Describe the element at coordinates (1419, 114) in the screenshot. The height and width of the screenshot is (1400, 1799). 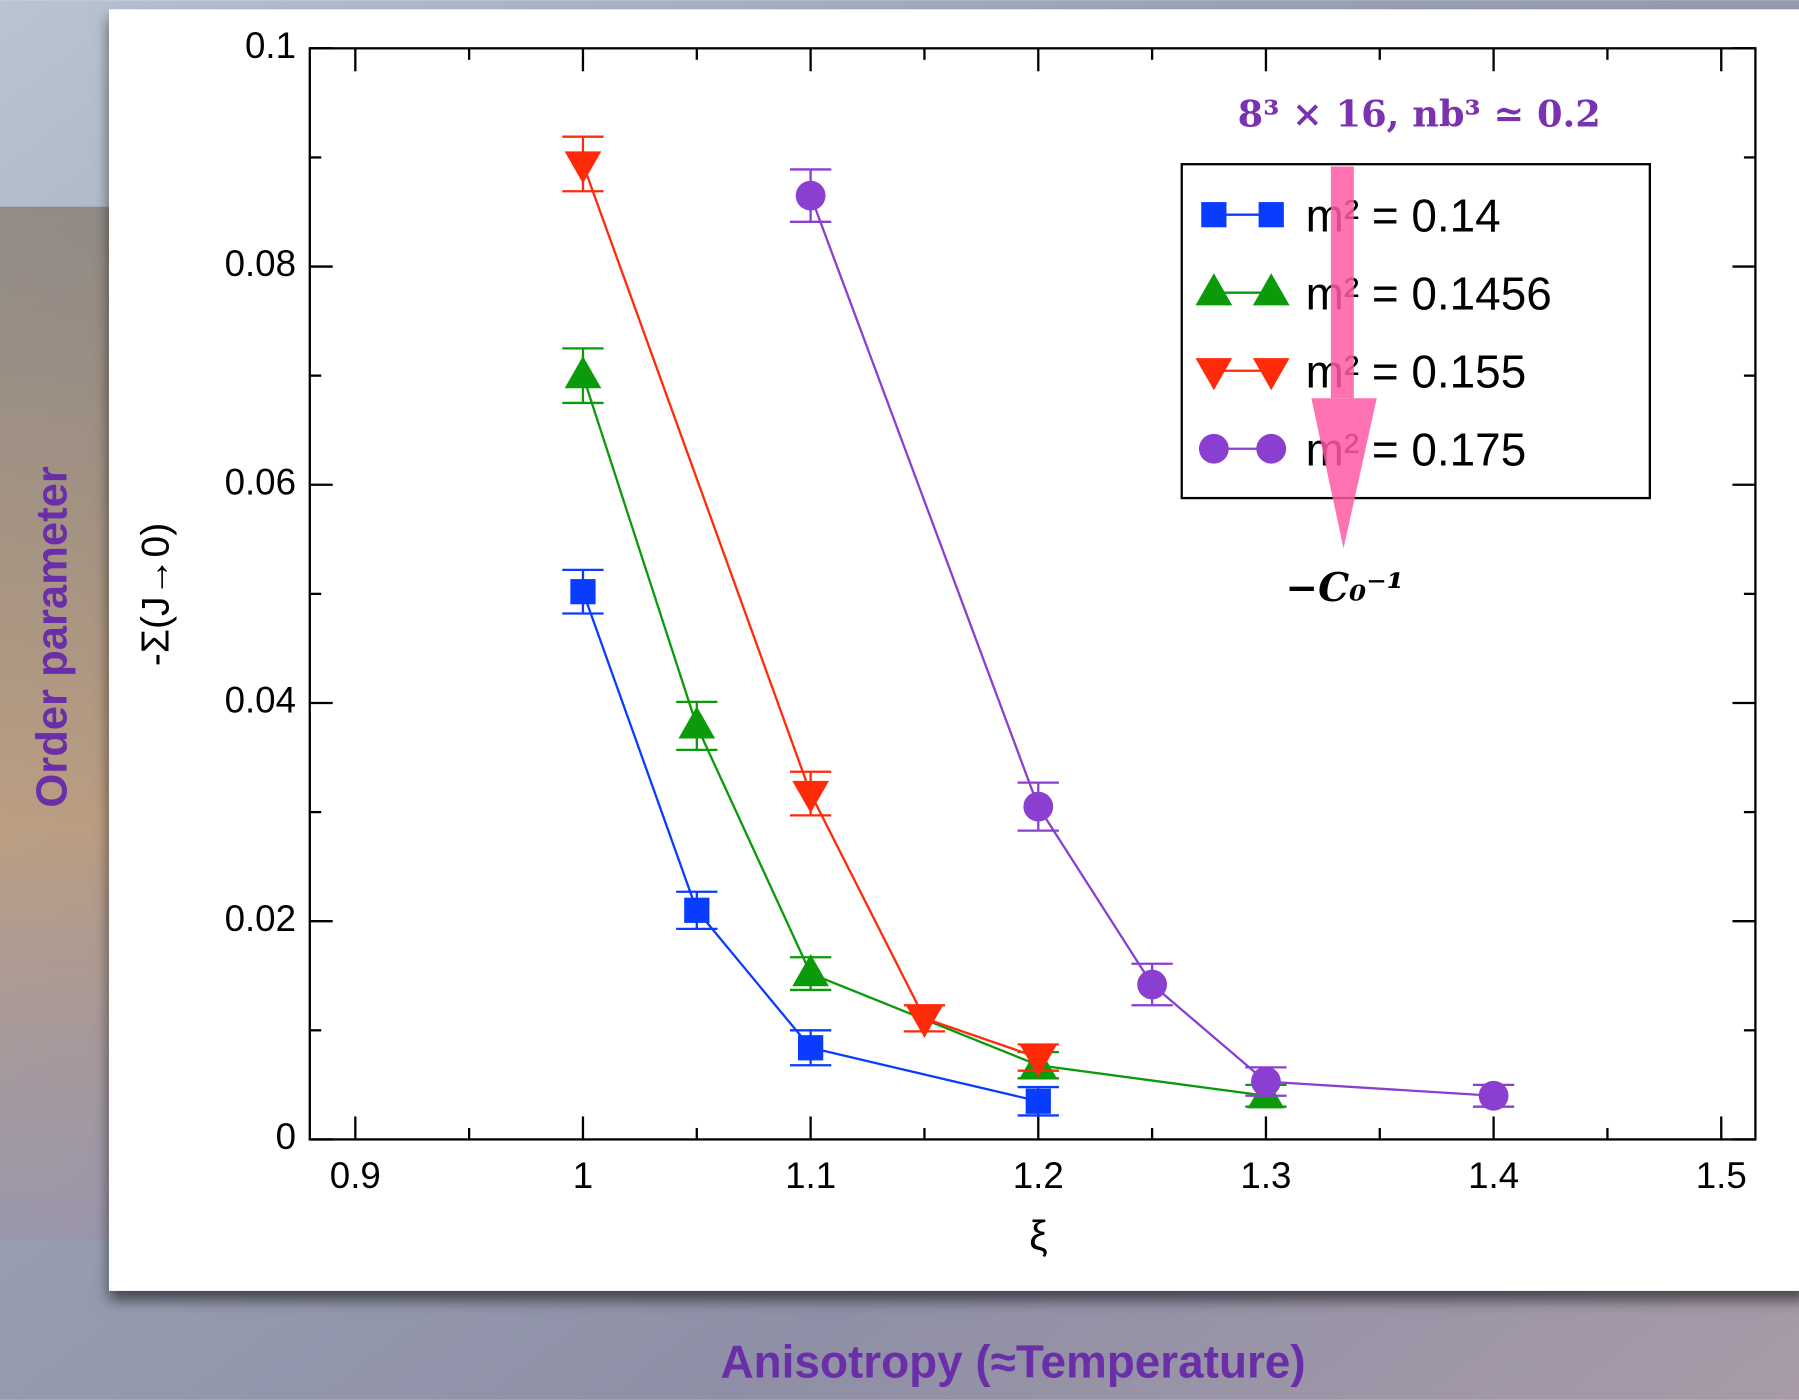
I see `annotation: 8³ × 16, nb³ ≃ 0.2` at that location.